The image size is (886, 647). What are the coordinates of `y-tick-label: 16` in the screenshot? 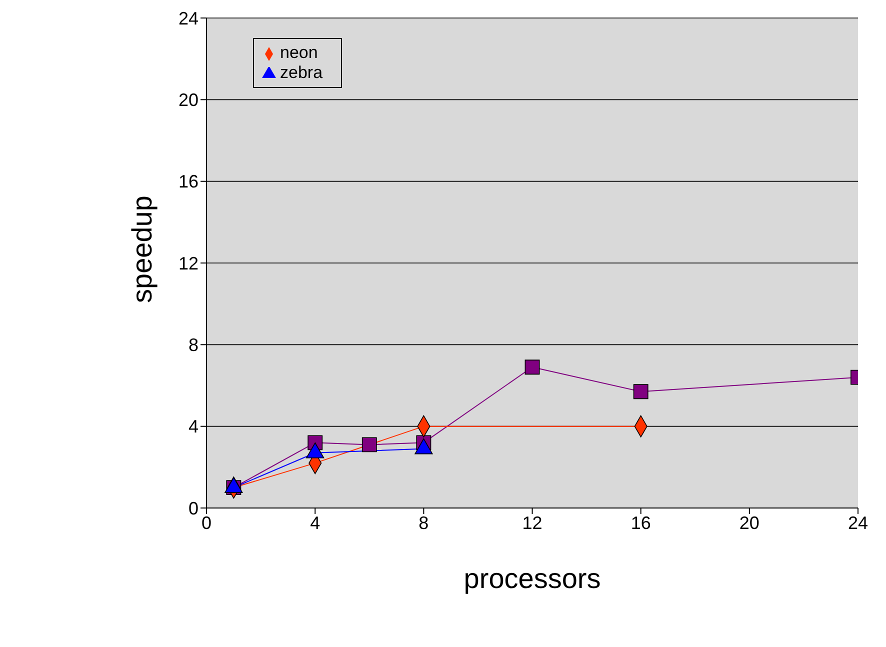 It's located at (188, 182).